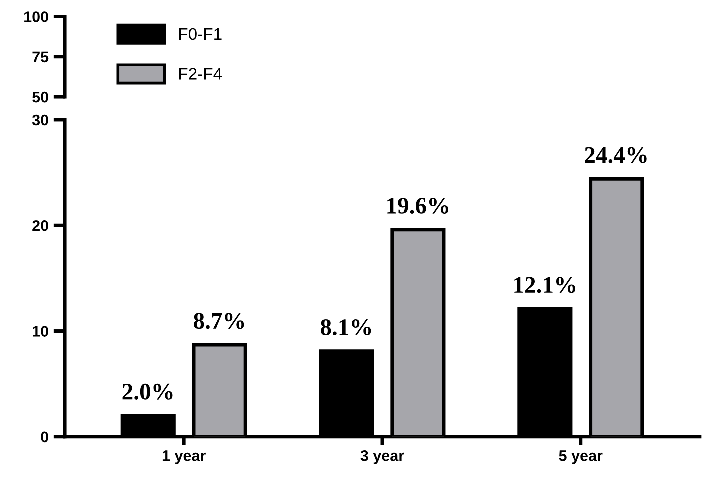  I want to click on legend-label: F0-F1, so click(201, 34).